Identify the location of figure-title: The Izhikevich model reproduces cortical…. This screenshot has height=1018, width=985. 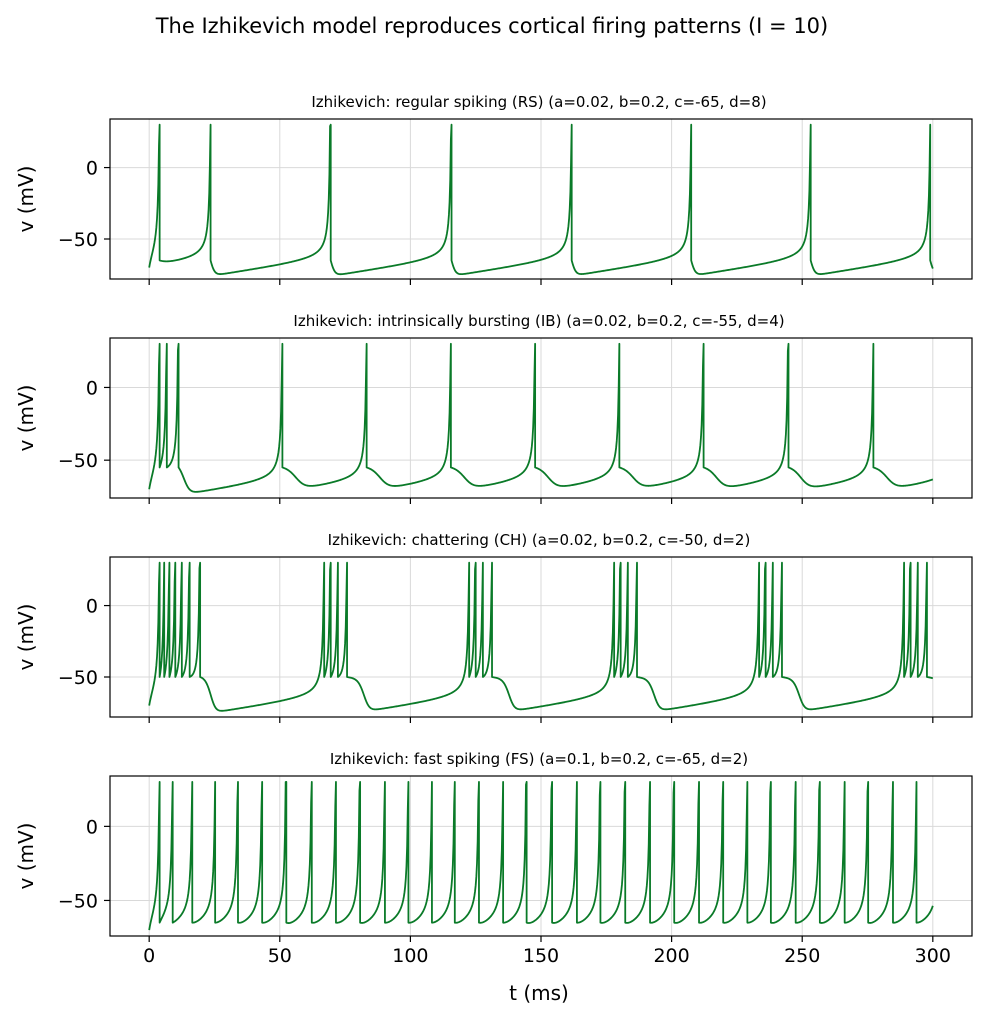
(492, 26).